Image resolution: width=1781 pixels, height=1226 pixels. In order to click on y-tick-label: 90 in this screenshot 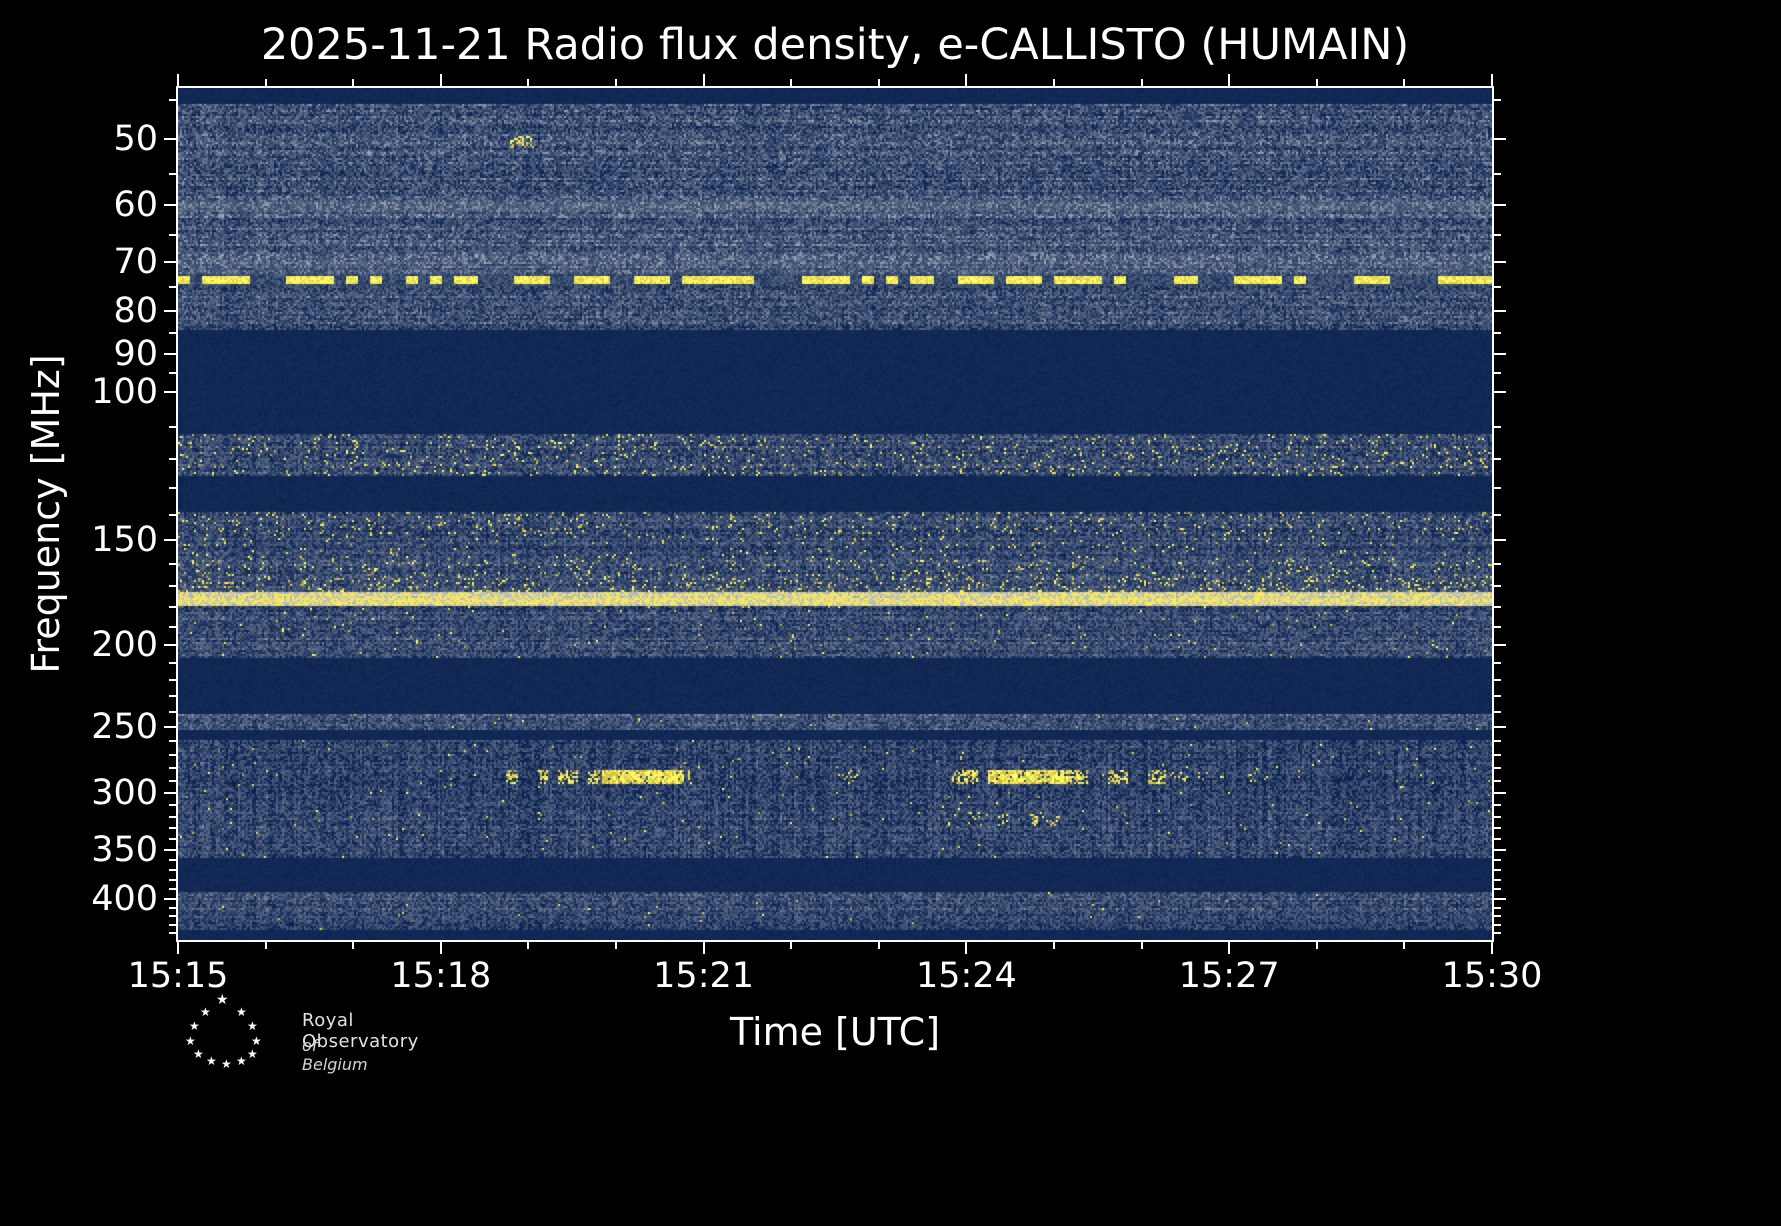, I will do `click(135, 353)`.